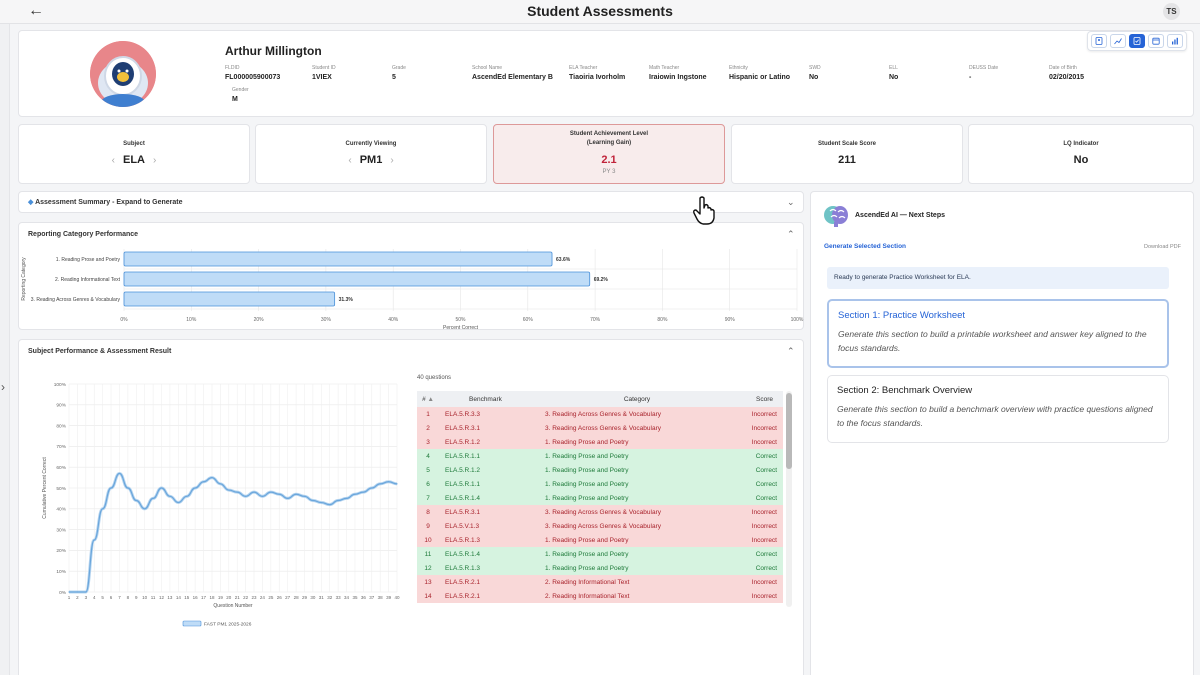 The height and width of the screenshot is (675, 1200). I want to click on category-label: 3. Reading Across Genres & Vocabulary, so click(76, 300).